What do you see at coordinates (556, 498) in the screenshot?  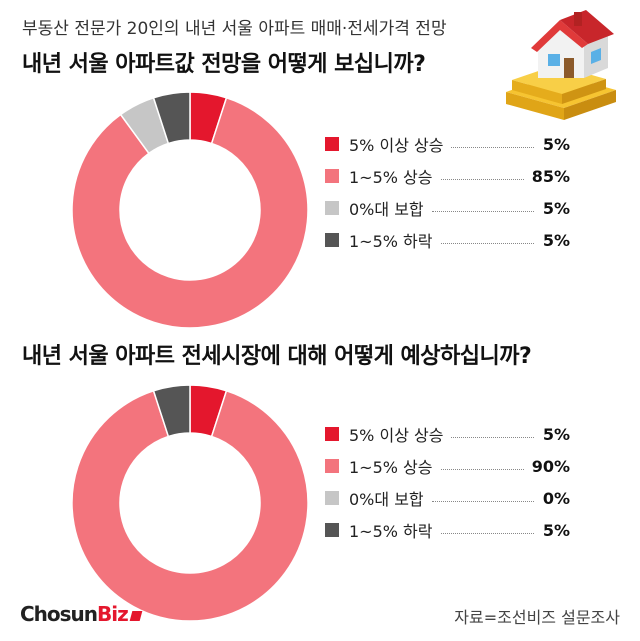 I see `legend-value: 0%` at bounding box center [556, 498].